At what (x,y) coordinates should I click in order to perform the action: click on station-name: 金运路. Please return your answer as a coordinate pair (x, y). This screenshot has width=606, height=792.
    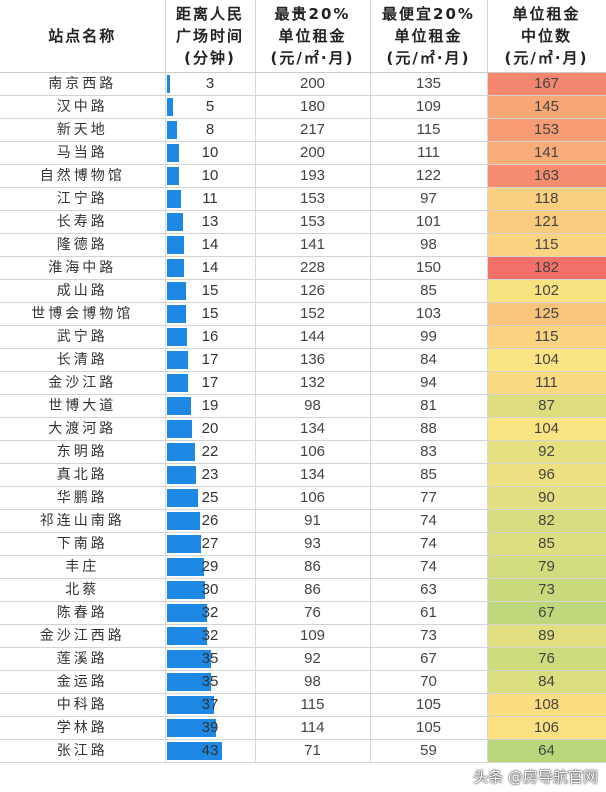
    Looking at the image, I should click on (83, 682).